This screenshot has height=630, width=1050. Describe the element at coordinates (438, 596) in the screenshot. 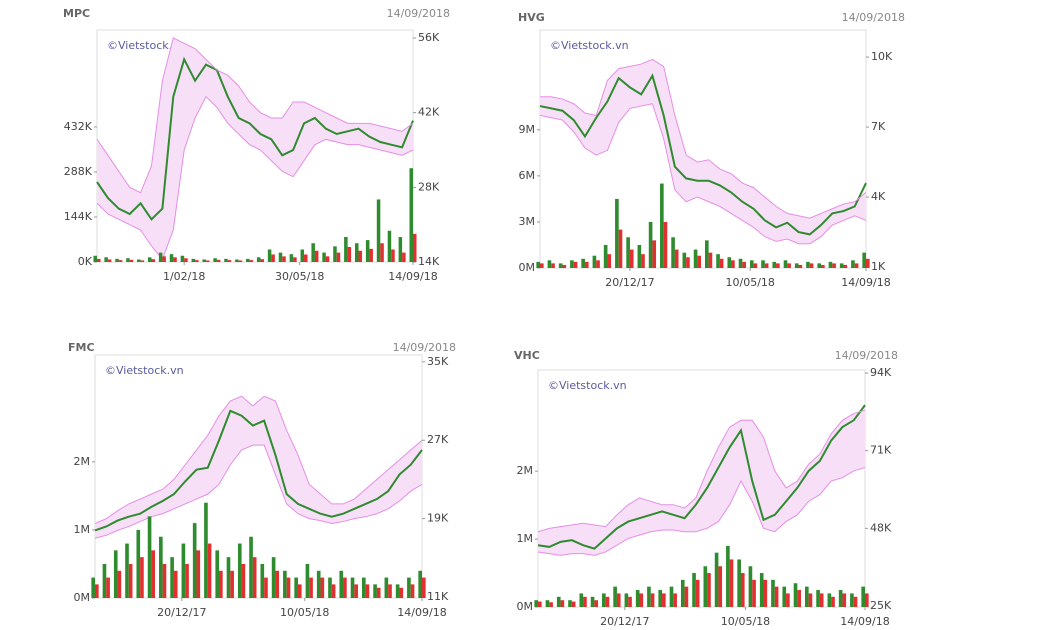

I see `y2-tick-label: 11K` at that location.